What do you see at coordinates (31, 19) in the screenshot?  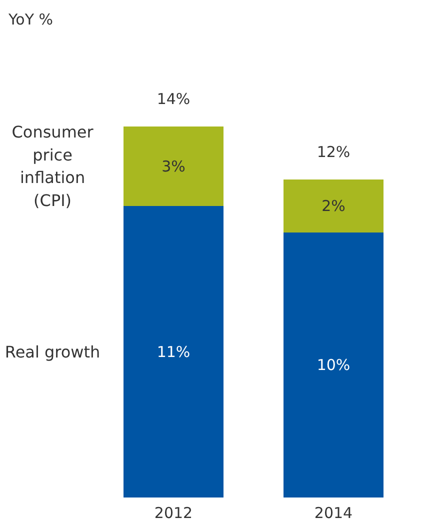 I see `chart-title: YoY %` at bounding box center [31, 19].